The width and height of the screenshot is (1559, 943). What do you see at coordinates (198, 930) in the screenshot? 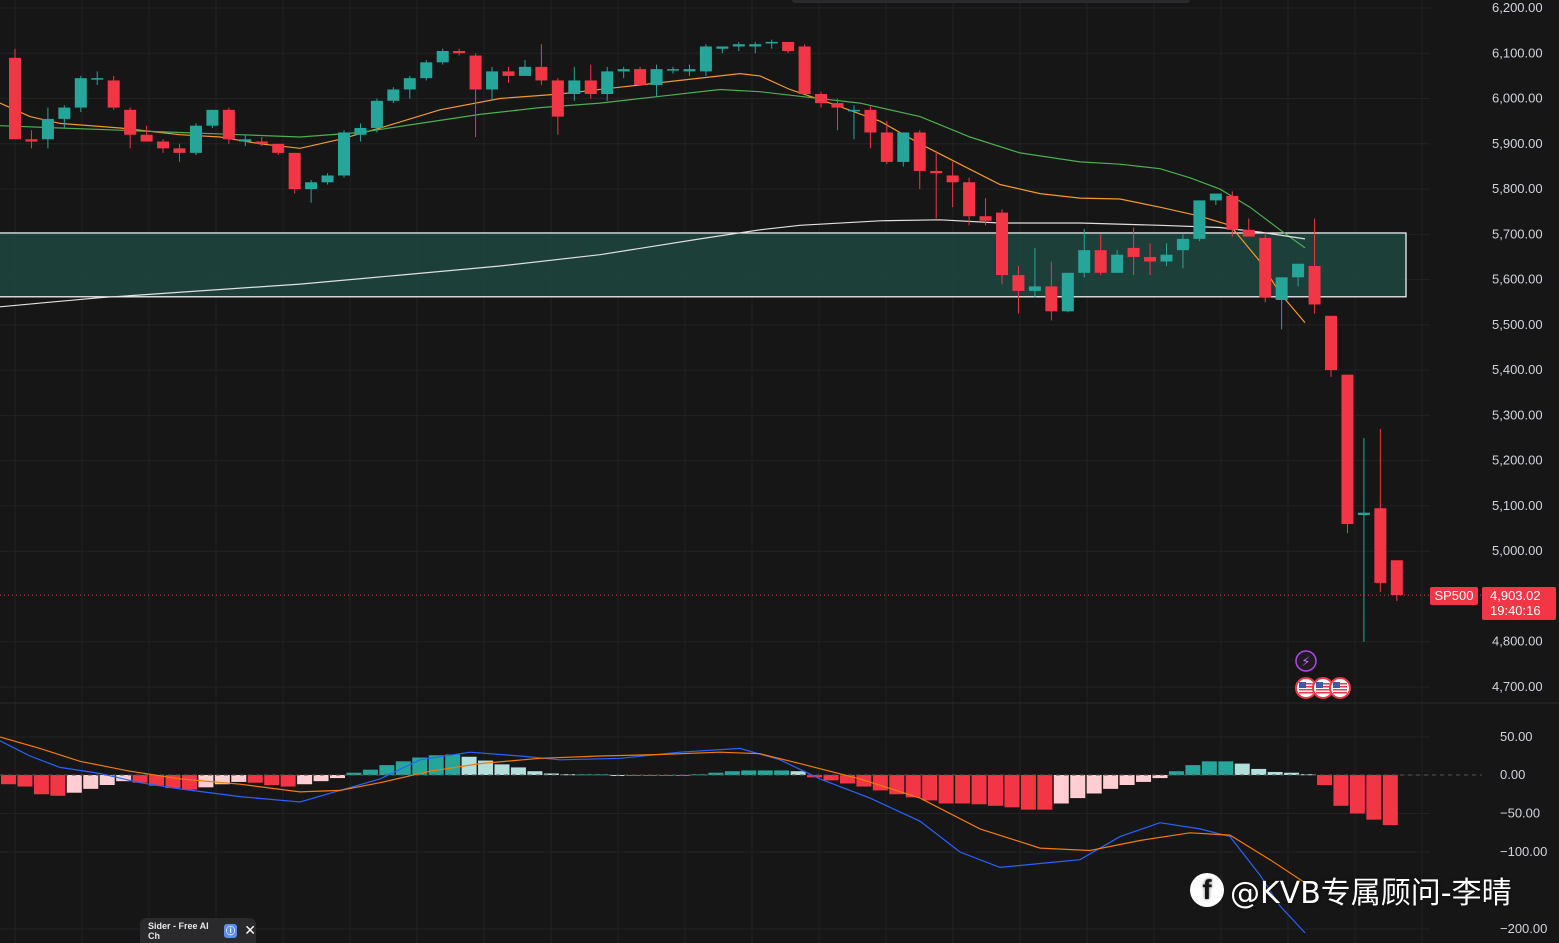
I see `sider-extension-tab: Sider - Free AI Ch ⓘ ✕` at bounding box center [198, 930].